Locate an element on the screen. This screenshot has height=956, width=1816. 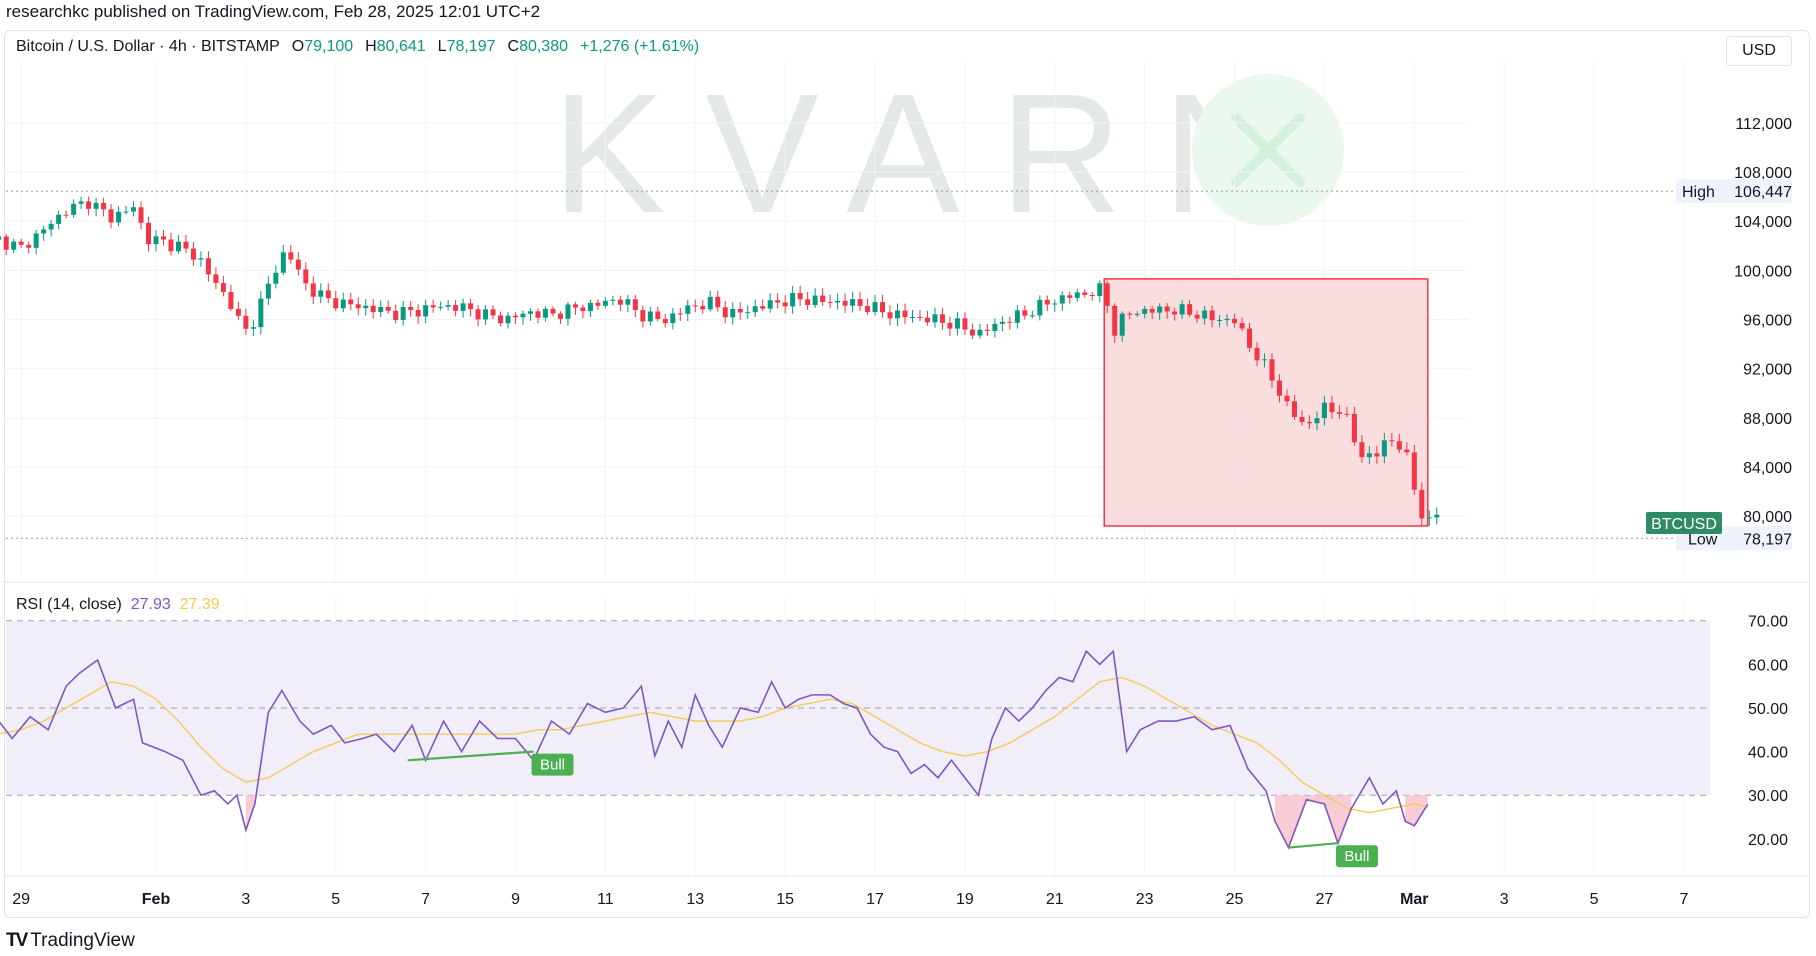
time-axis-label: 5 is located at coordinates (335, 899).